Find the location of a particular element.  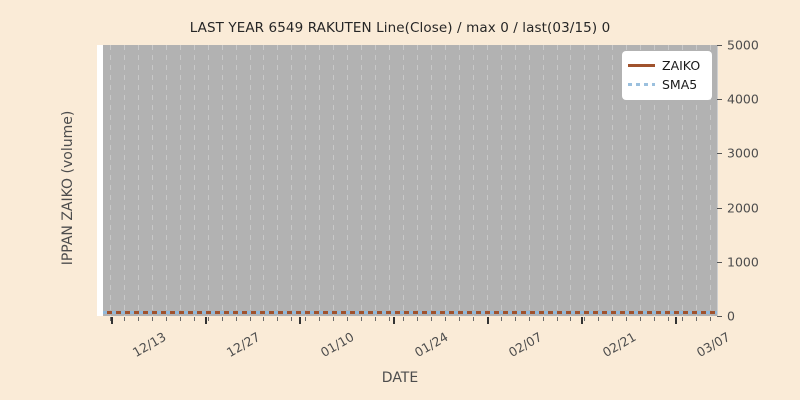

y-axis-tick-label: 5000 is located at coordinates (743, 45).